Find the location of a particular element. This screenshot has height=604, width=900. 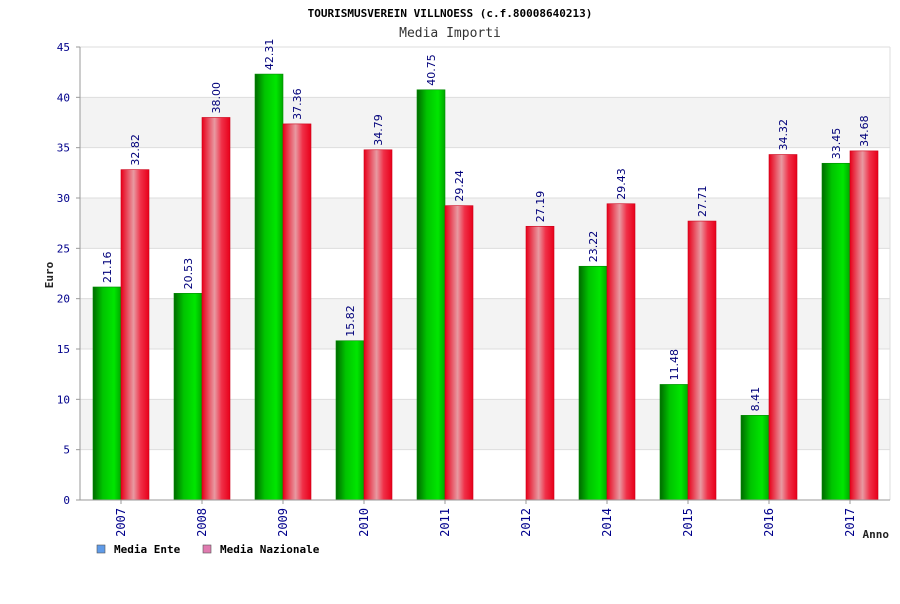

y-tick-label: 40 is located at coordinates (63, 97).